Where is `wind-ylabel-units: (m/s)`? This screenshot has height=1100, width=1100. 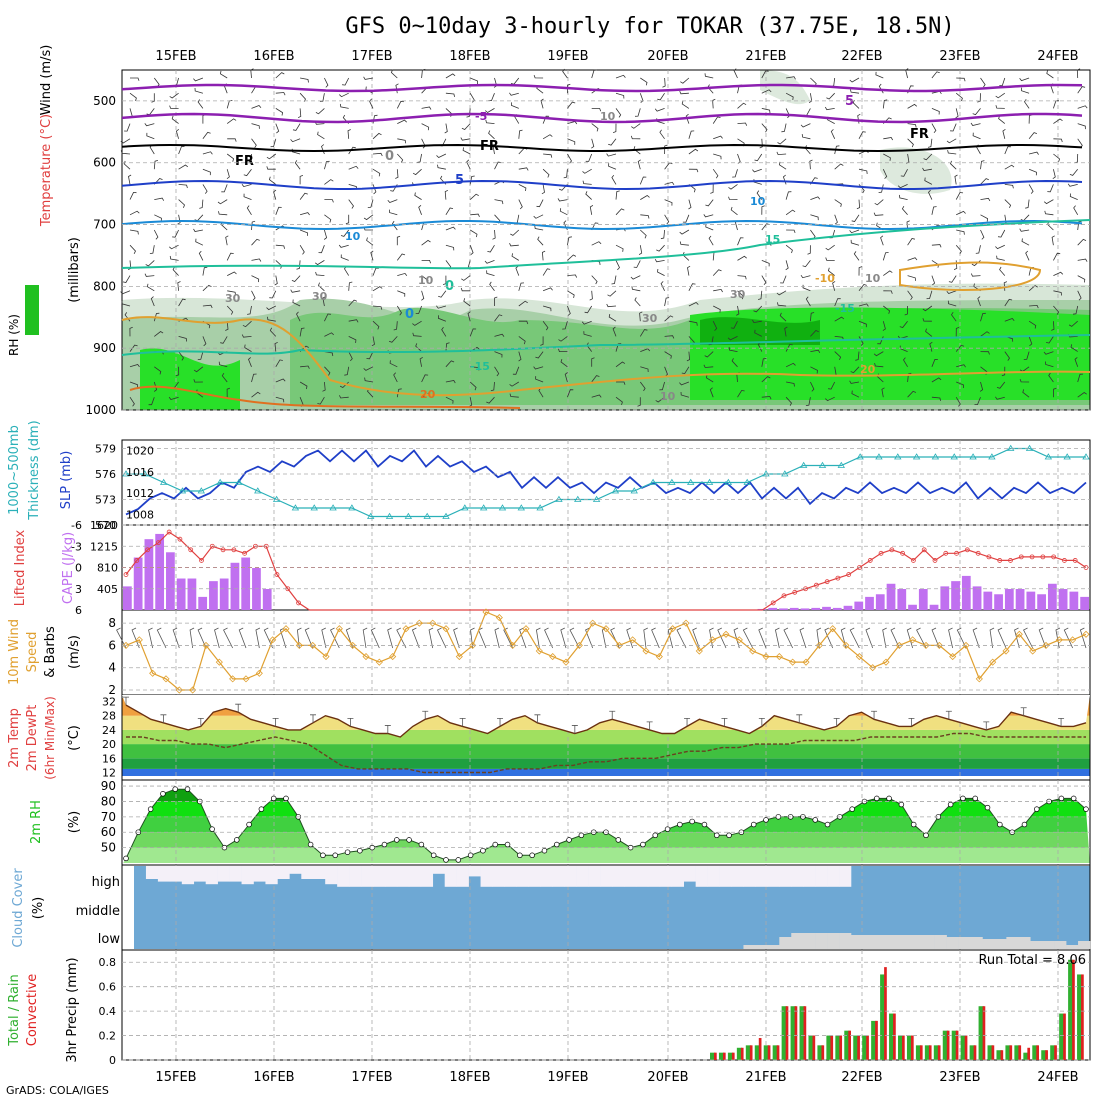
wind-ylabel-units: (m/s) is located at coordinates (74, 652).